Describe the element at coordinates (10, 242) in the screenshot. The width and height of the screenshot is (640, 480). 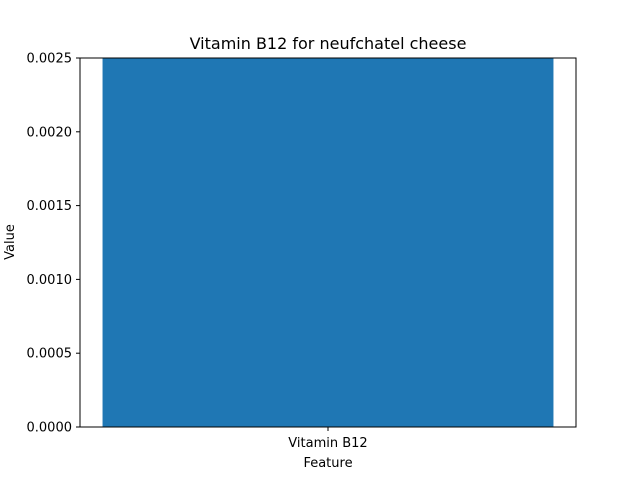
I see `y-axis-title: Value` at that location.